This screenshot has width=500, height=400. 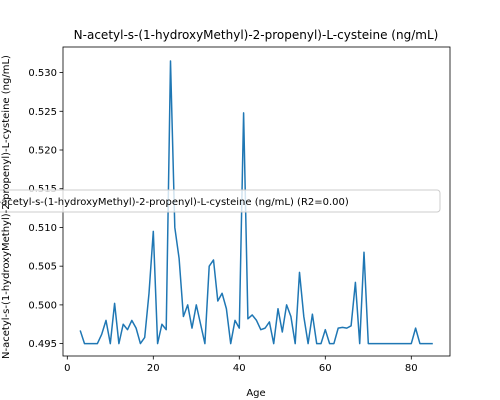 I want to click on y-tick-label: 0.510, so click(x=42, y=228).